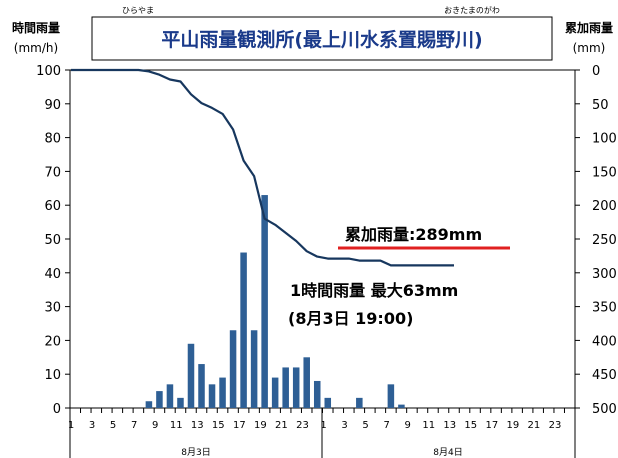 This screenshot has width=618, height=458. What do you see at coordinates (413, 234) in the screenshot?
I see `total-annotation: 累加雨量:289mm` at bounding box center [413, 234].